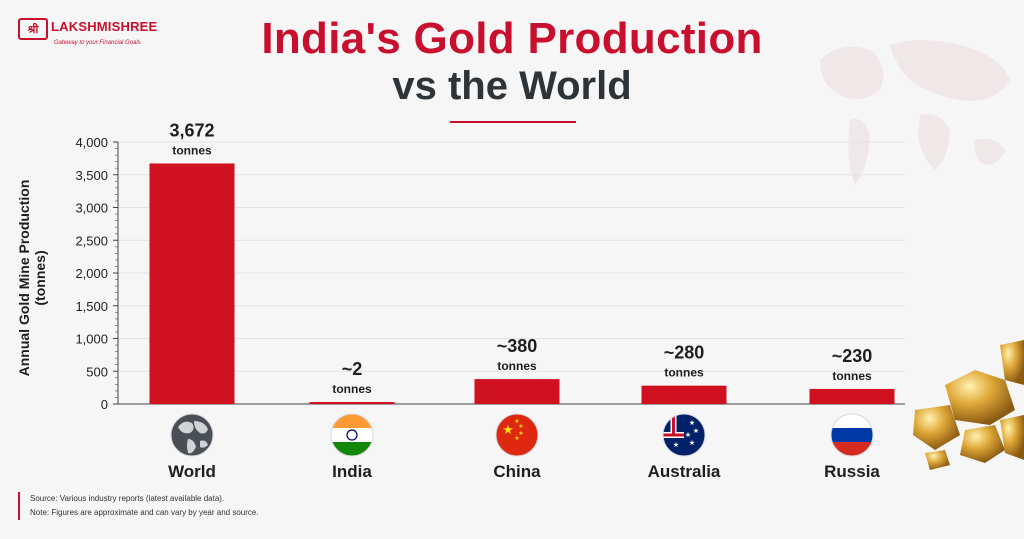 The height and width of the screenshot is (539, 1024). Describe the element at coordinates (512, 38) in the screenshot. I see `page-title: India's Gold Production` at that location.